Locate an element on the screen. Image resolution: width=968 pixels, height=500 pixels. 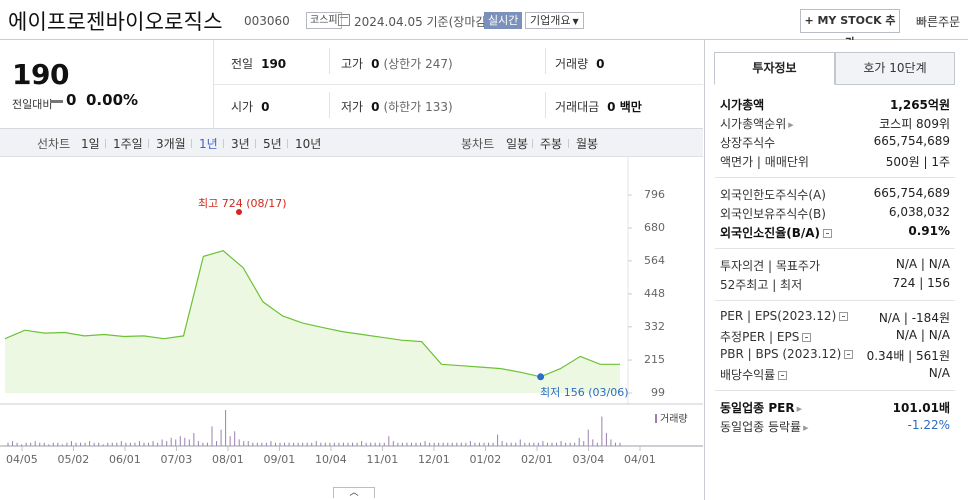
x-tick-label: 04/01 is located at coordinates (640, 459).